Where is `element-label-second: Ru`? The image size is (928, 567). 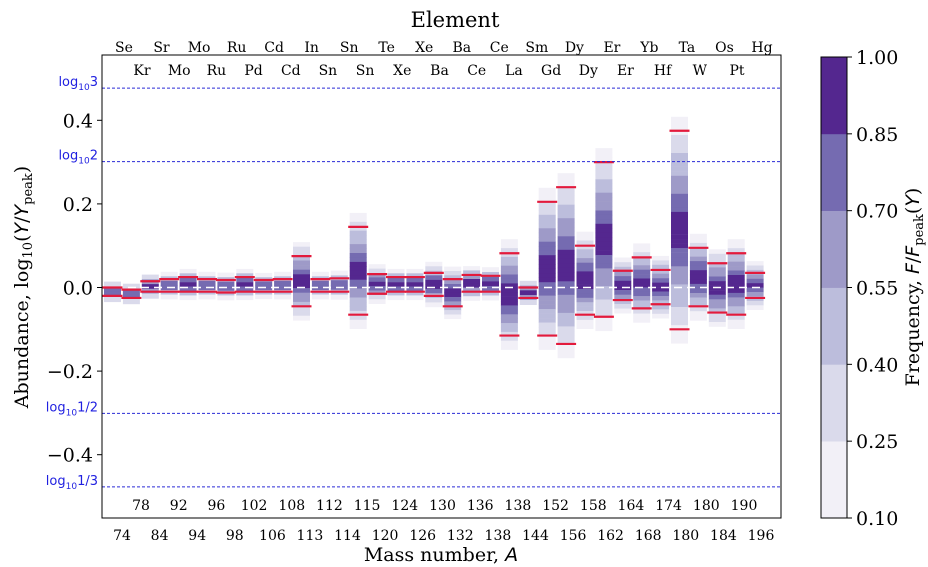
element-label-second: Ru is located at coordinates (217, 71).